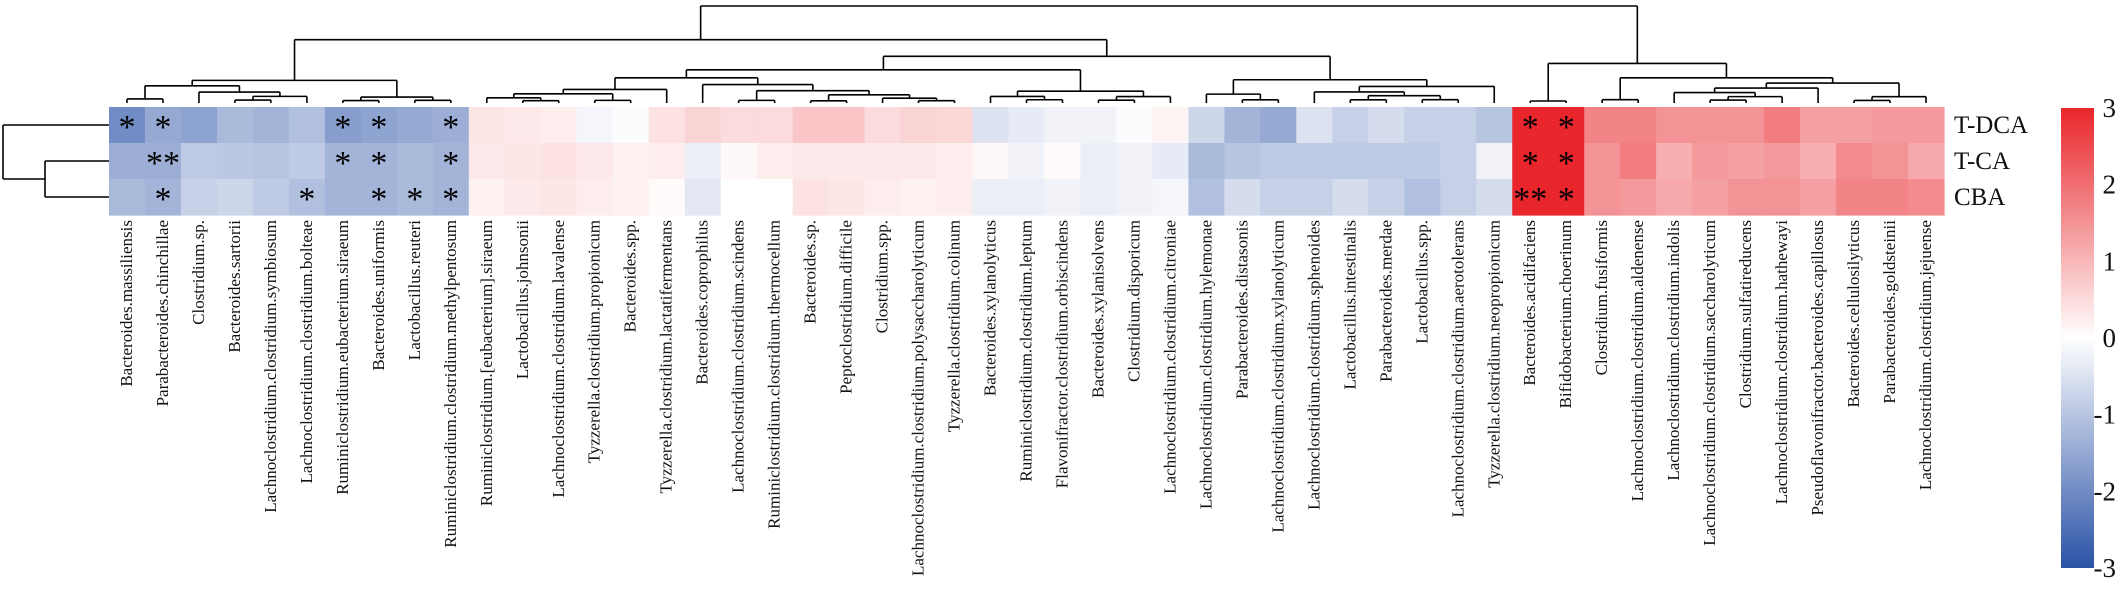 This screenshot has width=2128, height=614. I want to click on column-label: Lachnoclostridium.clostridium.lavalense, so click(558, 359).